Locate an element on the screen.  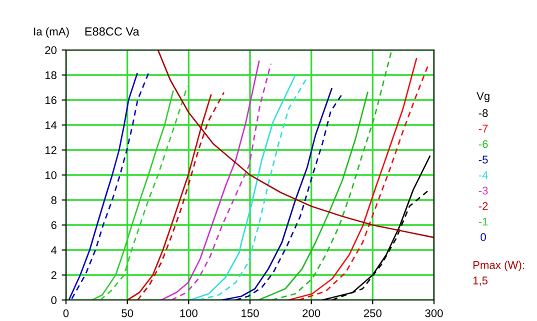
legend-title: Vg is located at coordinates (483, 97).